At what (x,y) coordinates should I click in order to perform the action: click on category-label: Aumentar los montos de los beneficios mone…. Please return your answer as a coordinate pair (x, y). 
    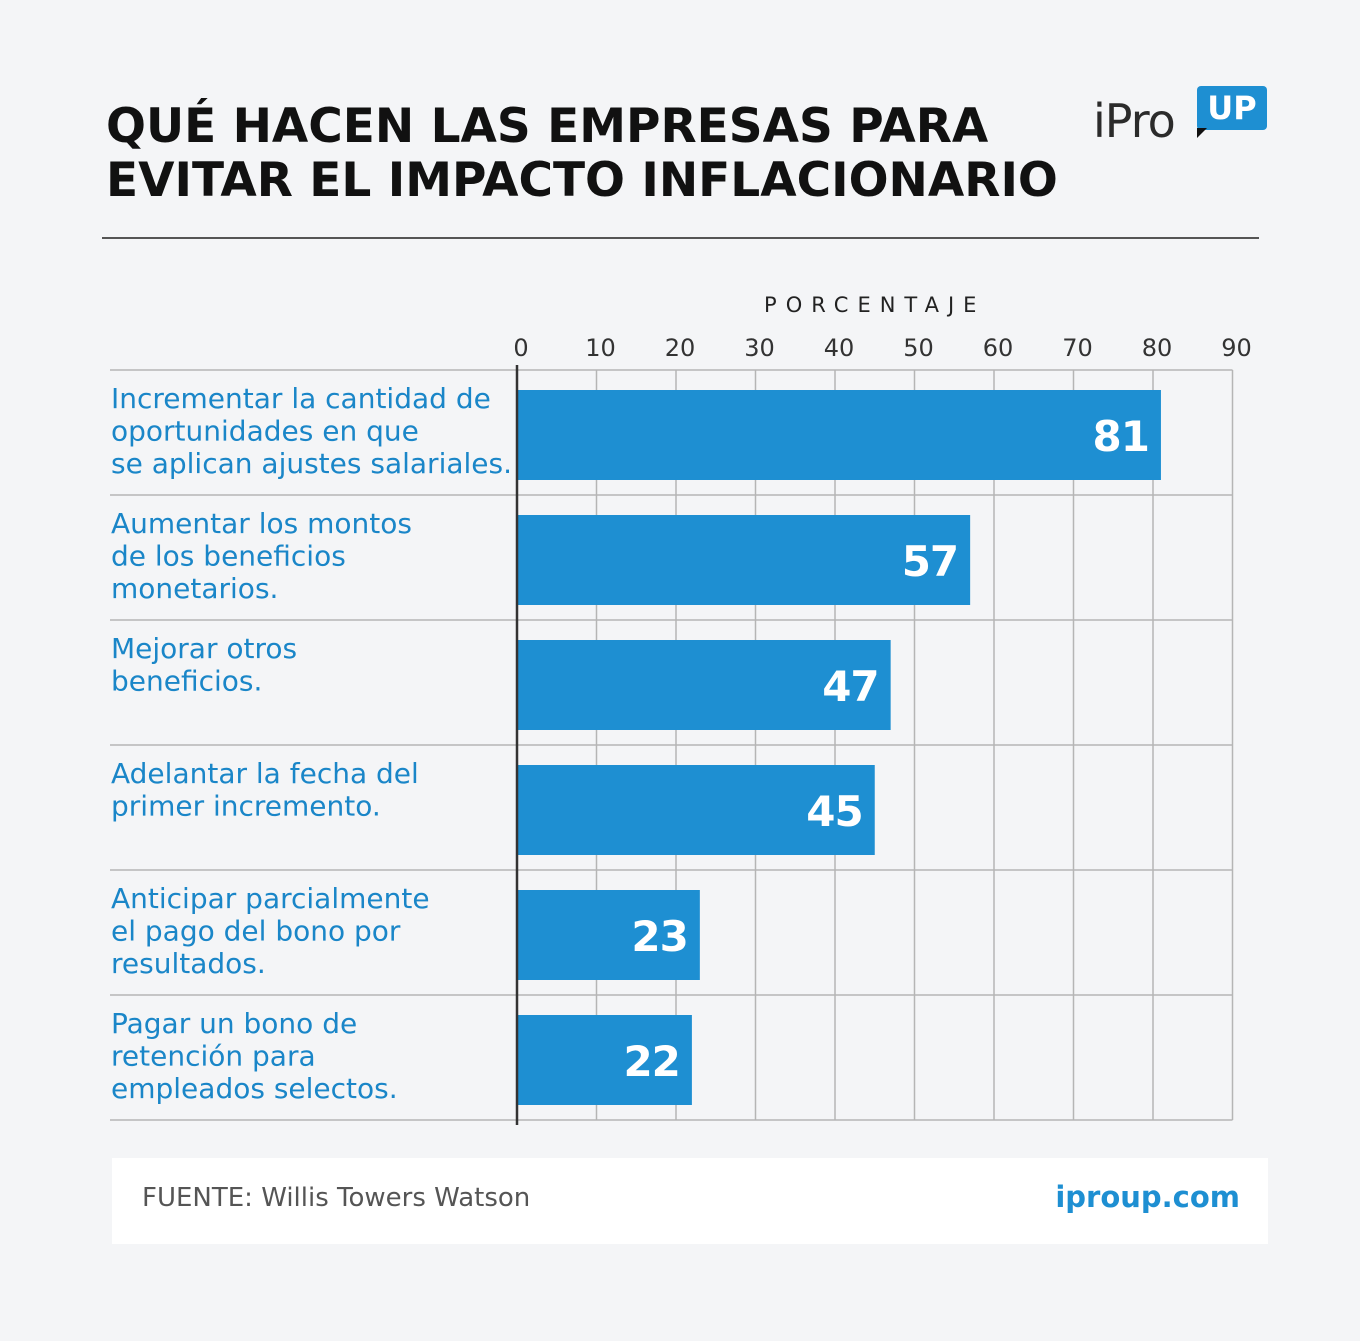
    Looking at the image, I should click on (261, 556).